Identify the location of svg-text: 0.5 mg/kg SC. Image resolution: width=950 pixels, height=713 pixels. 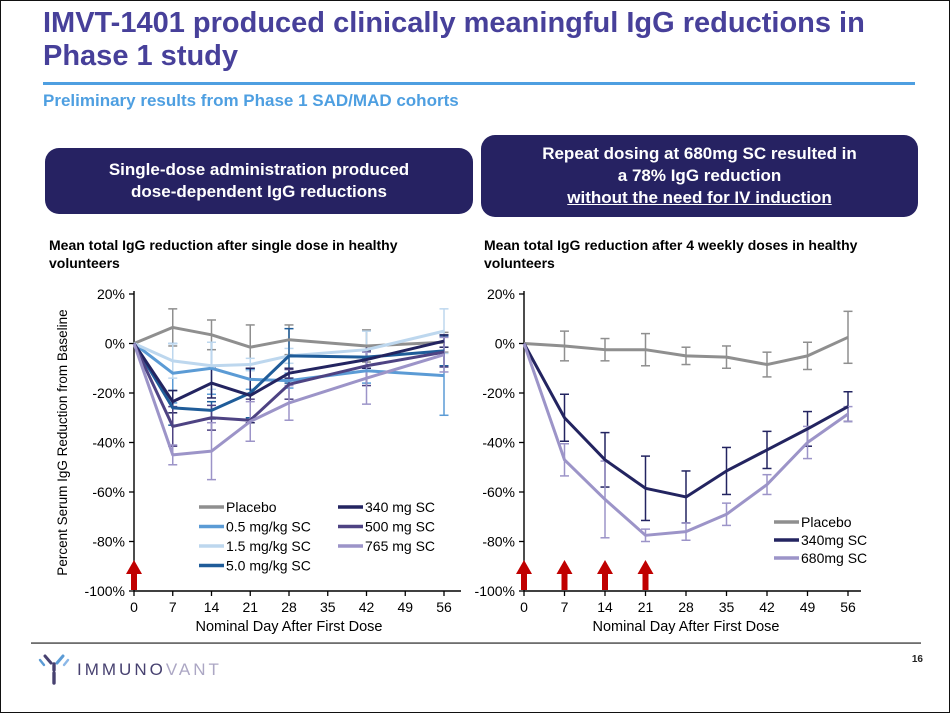
(268, 527).